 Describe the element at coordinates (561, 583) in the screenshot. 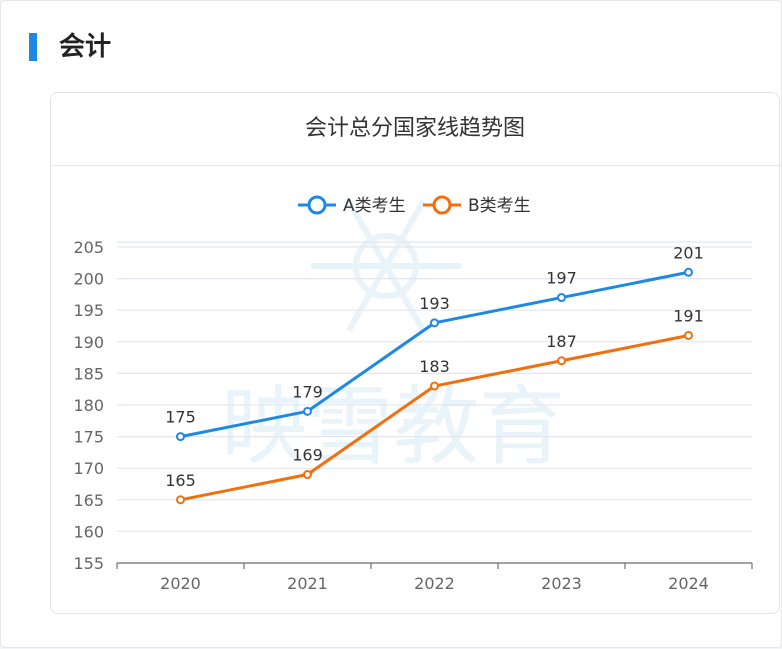

I see `x-tick-label: 2023` at that location.